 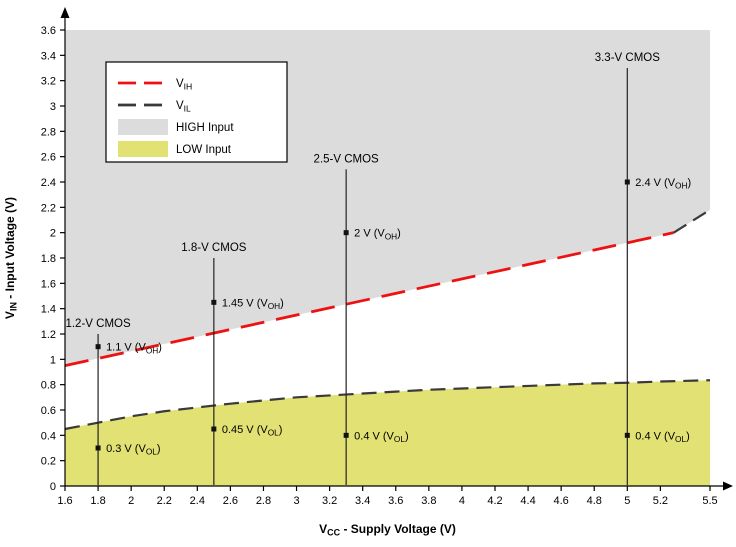 I want to click on svg-text: 0, so click(x=53, y=487).